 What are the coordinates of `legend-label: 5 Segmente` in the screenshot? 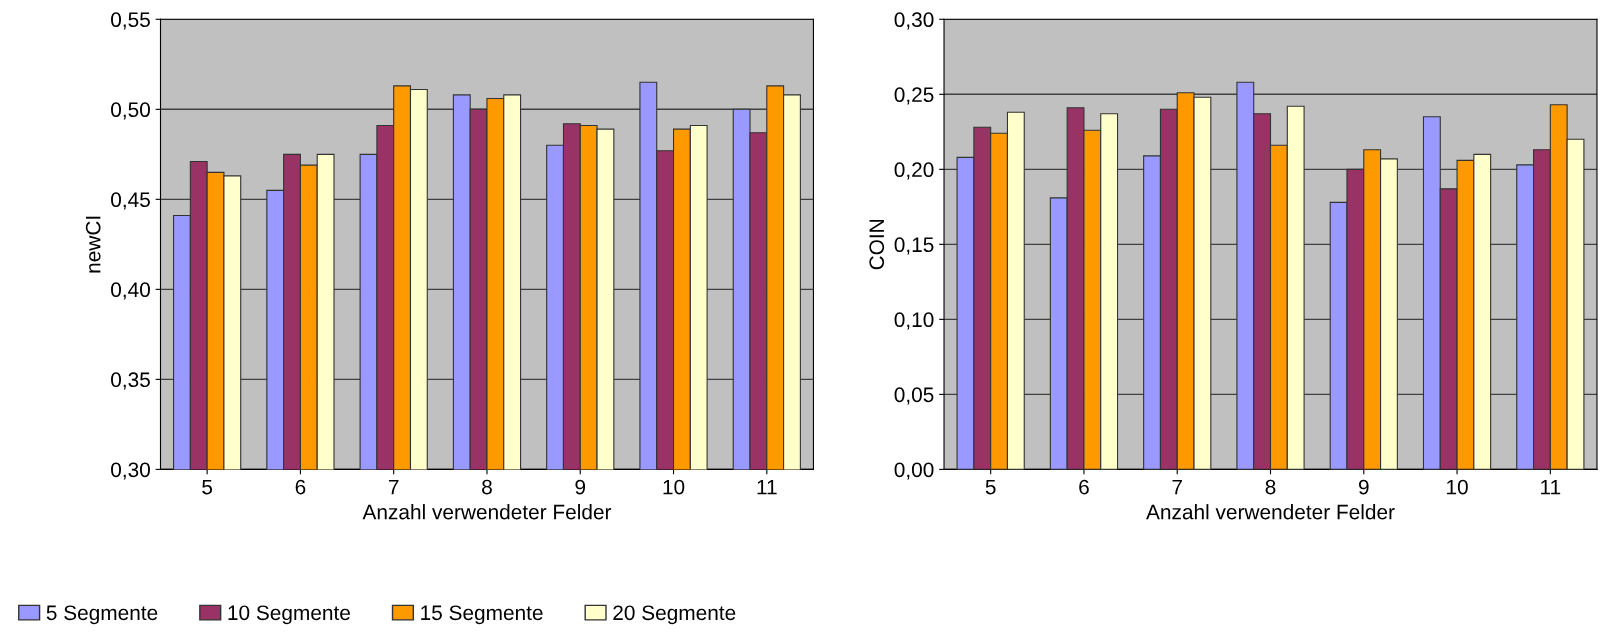 It's located at (102, 615).